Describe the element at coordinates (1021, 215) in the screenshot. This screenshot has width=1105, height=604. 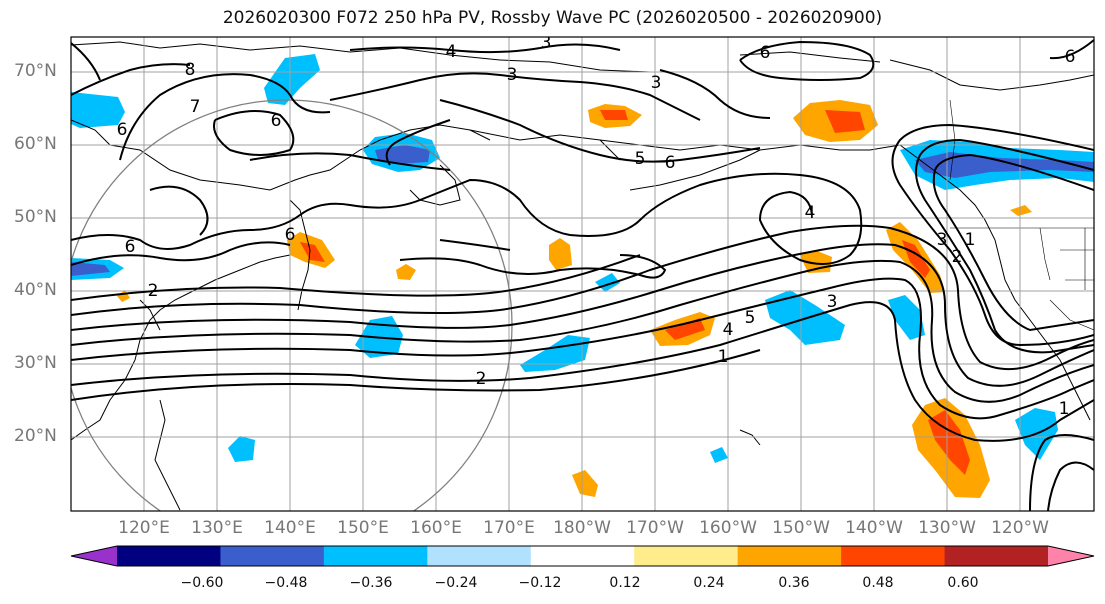
I see `political-borders` at that location.